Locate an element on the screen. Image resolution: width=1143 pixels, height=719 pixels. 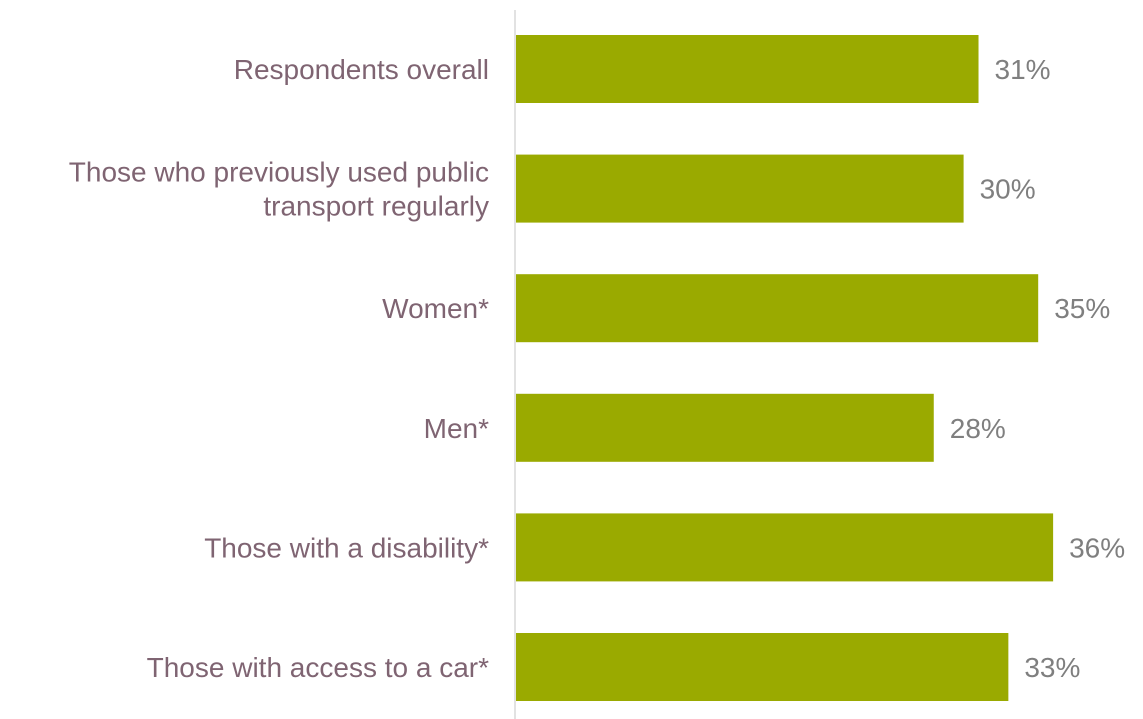
category-label-line: Men* is located at coordinates (456, 428).